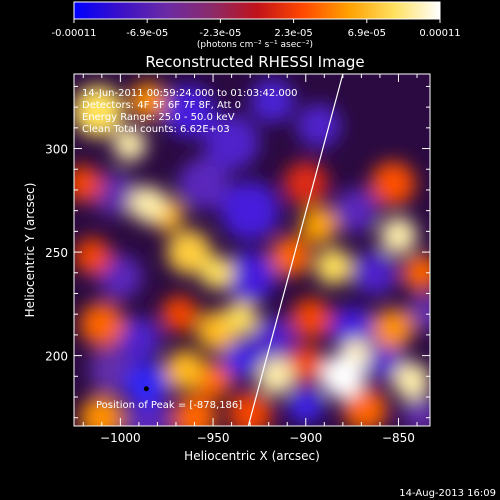 Image resolution: width=500 pixels, height=500 pixels. I want to click on annotation-detectors: Detectors: 4F 5F 6F 7F 8F, Att 0, so click(161, 105).